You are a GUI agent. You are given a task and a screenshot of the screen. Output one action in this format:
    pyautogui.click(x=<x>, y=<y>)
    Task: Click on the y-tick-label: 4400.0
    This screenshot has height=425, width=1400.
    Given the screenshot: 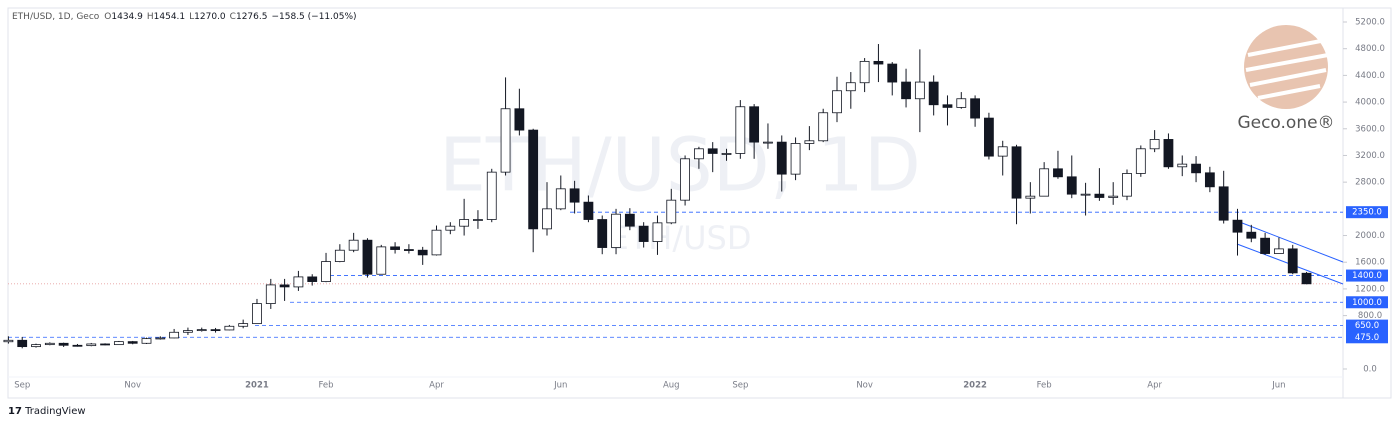 What is the action you would take?
    pyautogui.click(x=1370, y=76)
    